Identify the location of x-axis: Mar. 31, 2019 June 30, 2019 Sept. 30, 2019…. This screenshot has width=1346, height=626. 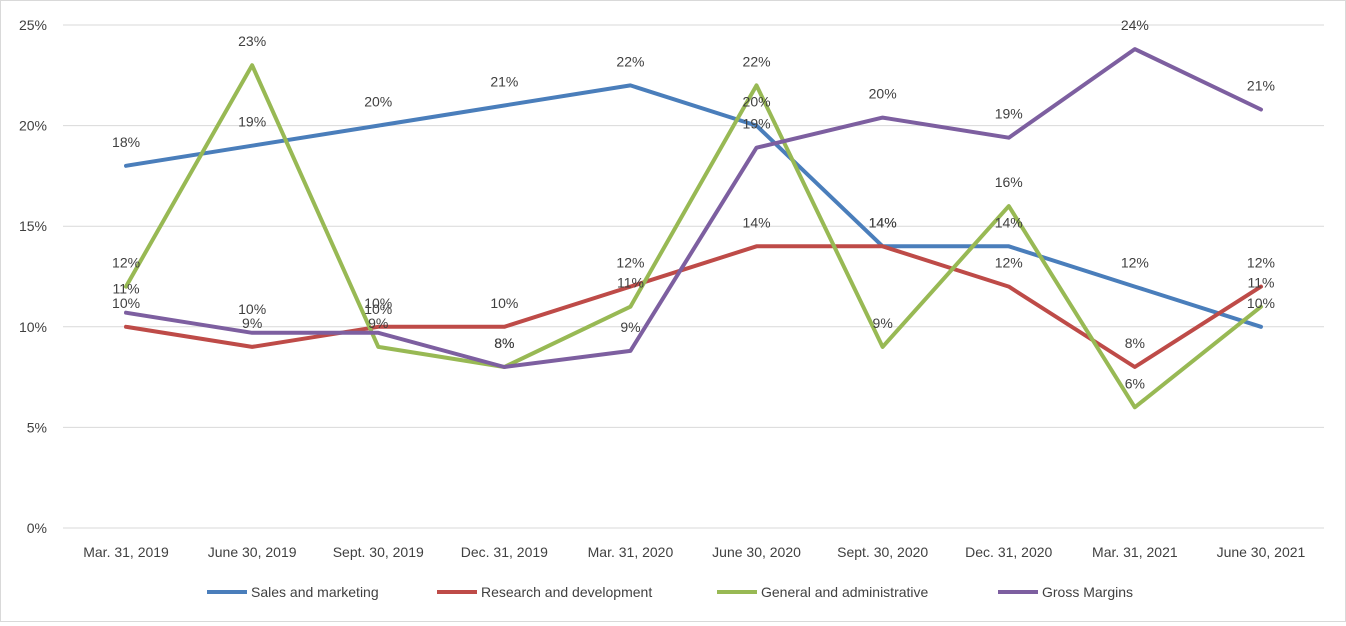
(694, 552).